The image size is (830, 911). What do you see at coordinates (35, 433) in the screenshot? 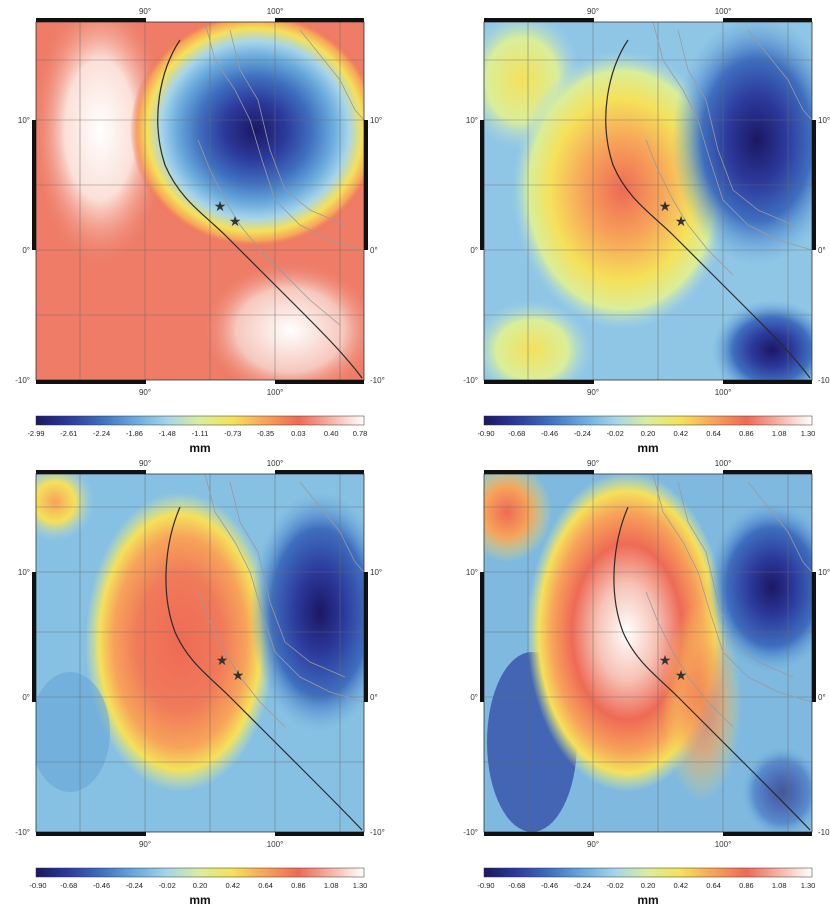
I see `colorbar-tick: -2.99` at bounding box center [35, 433].